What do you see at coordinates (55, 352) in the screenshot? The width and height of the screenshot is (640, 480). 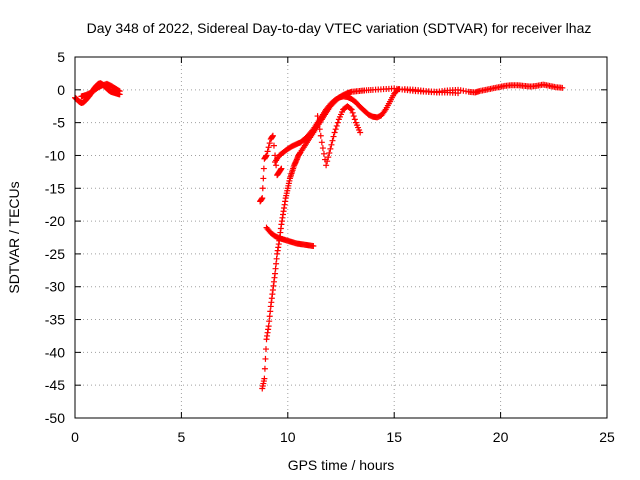 I see `y-tick-label: -40` at bounding box center [55, 352].